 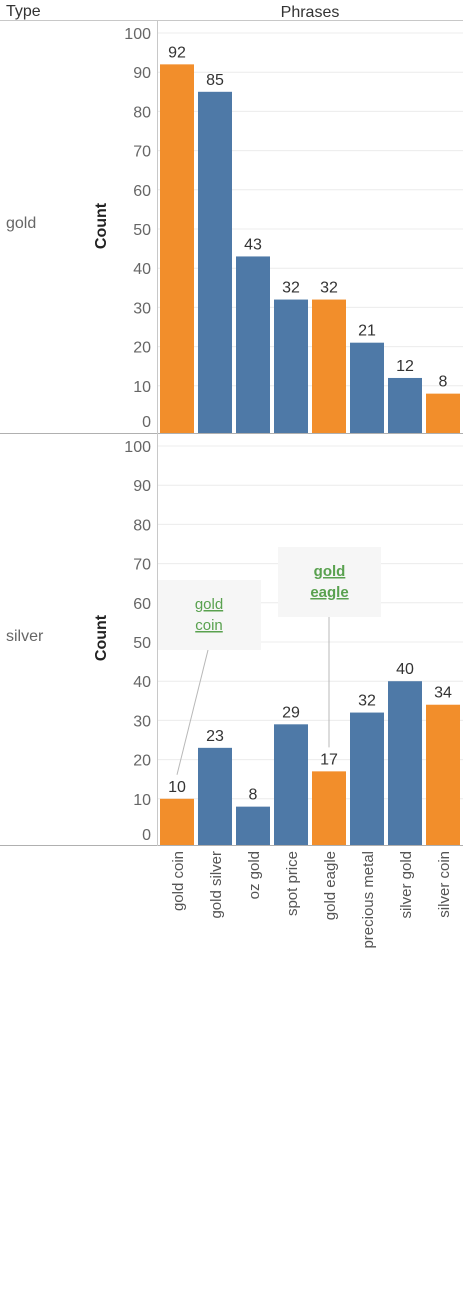 I want to click on data-label: 21, so click(x=367, y=331).